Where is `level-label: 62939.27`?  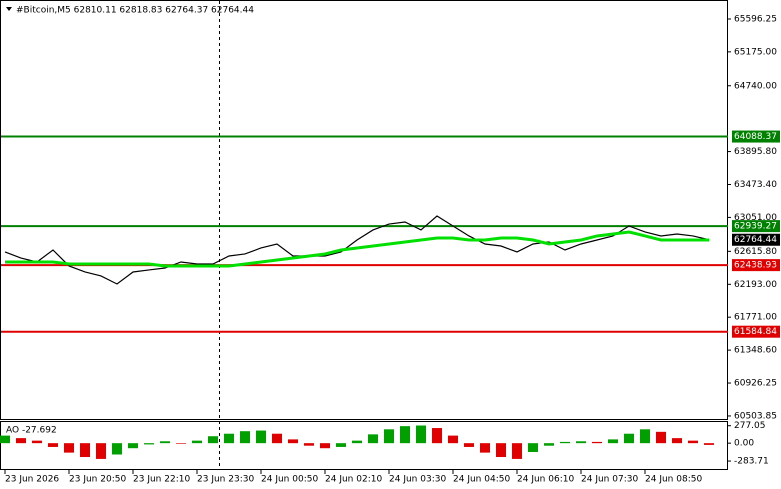 level-label: 62939.27 is located at coordinates (755, 227).